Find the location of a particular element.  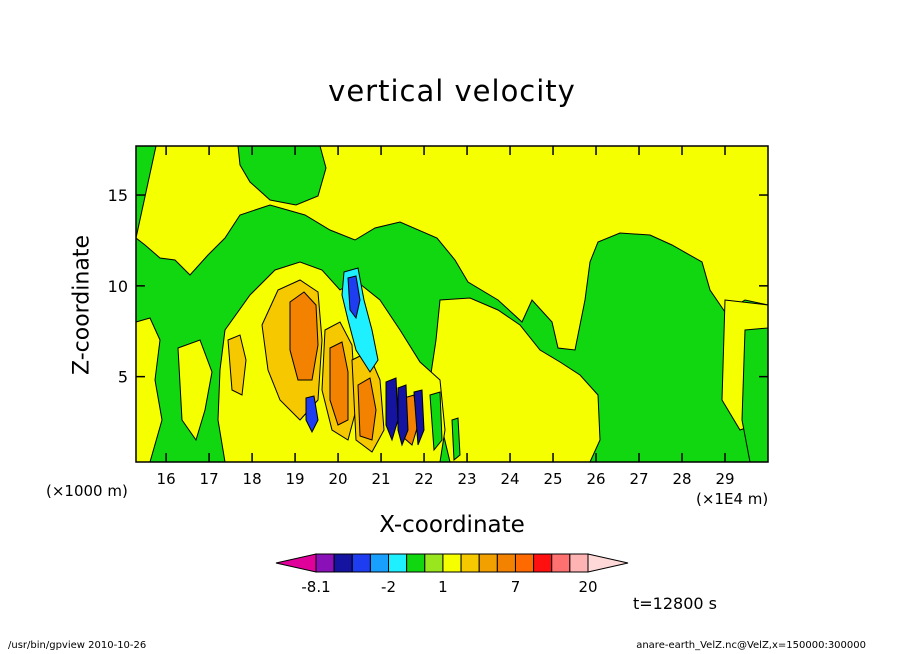

colorbar-high-arrow is located at coordinates (608, 563).